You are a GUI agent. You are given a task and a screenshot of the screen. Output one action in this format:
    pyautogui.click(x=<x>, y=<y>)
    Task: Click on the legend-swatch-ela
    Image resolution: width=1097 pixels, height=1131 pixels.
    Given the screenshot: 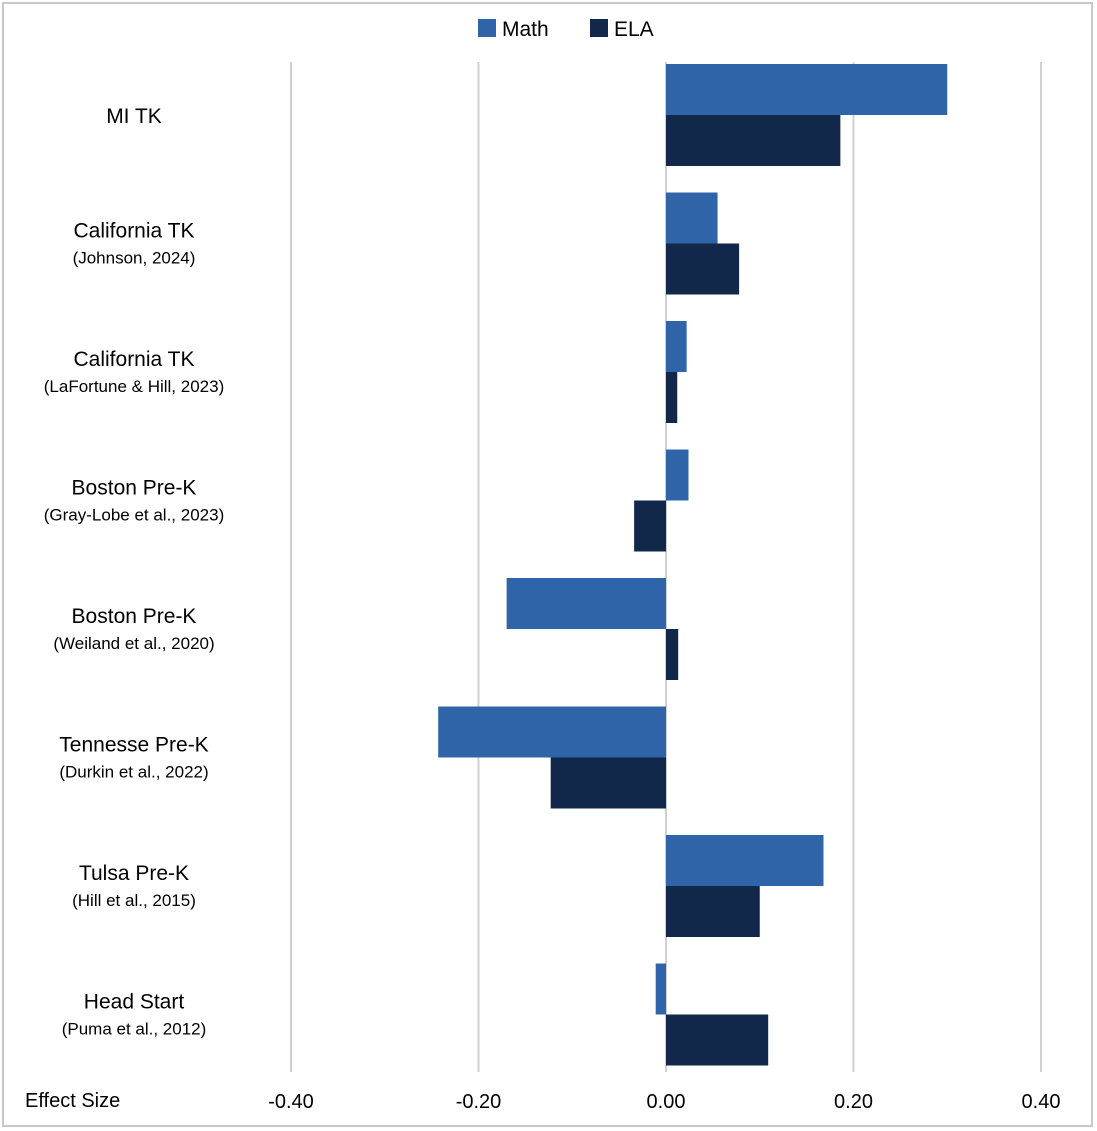 What is the action you would take?
    pyautogui.click(x=599, y=28)
    